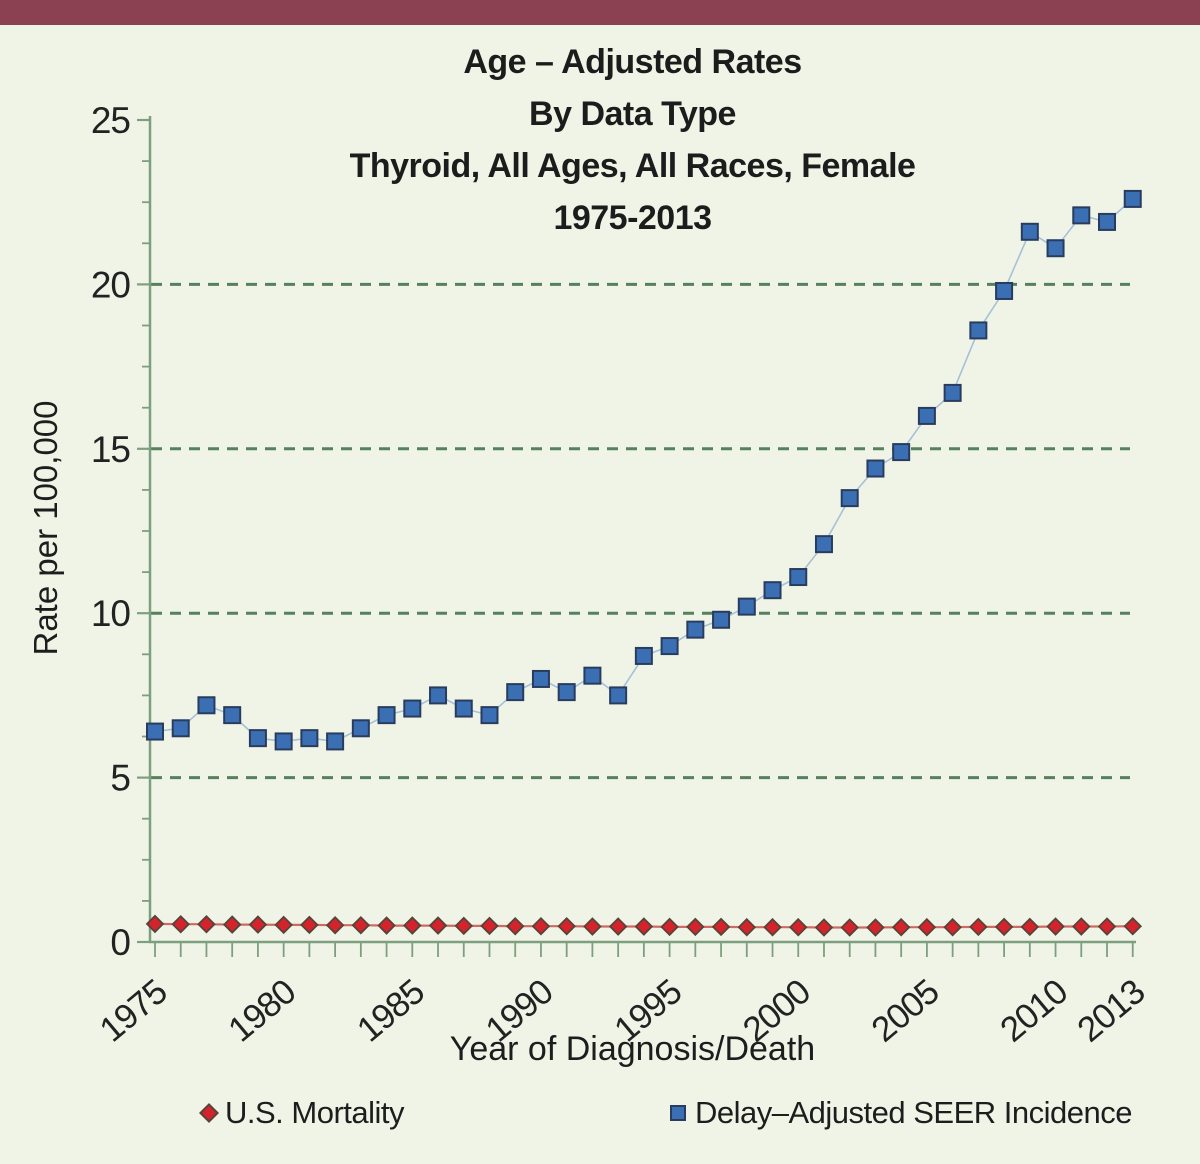 This screenshot has width=1200, height=1164. What do you see at coordinates (111, 449) in the screenshot?
I see `y-tick-label: 15` at bounding box center [111, 449].